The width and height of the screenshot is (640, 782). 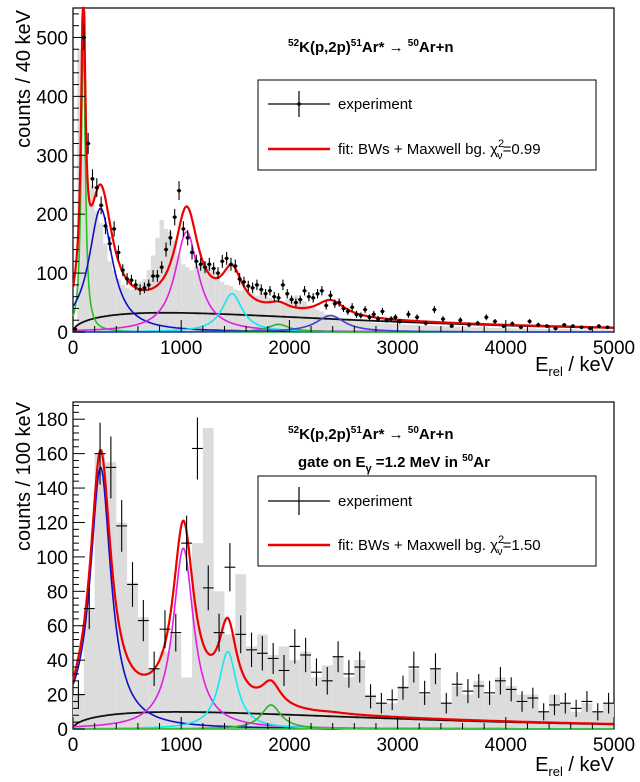 I want to click on y-tick-label: 300, so click(x=52, y=156).